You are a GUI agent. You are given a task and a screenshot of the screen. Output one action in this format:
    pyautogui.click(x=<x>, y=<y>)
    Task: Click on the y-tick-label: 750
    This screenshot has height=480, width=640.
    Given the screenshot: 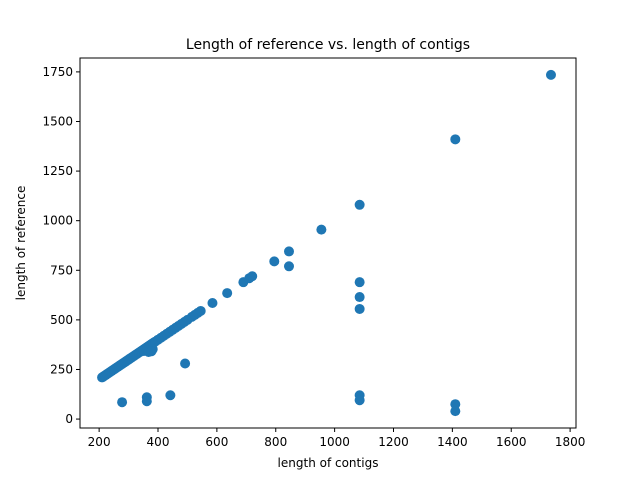 What is the action you would take?
    pyautogui.click(x=61, y=270)
    